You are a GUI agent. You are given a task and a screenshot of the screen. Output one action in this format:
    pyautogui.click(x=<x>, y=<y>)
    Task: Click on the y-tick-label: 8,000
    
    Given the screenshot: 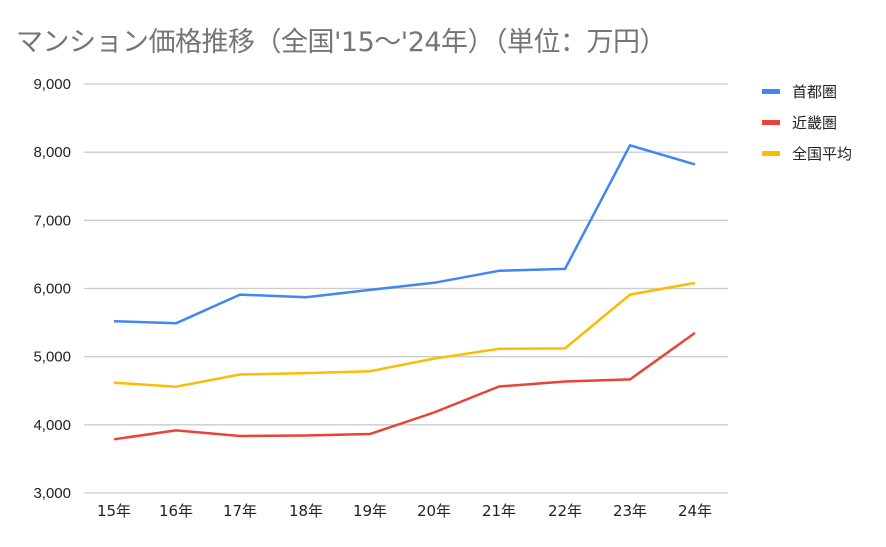 What is the action you would take?
    pyautogui.click(x=52, y=152)
    